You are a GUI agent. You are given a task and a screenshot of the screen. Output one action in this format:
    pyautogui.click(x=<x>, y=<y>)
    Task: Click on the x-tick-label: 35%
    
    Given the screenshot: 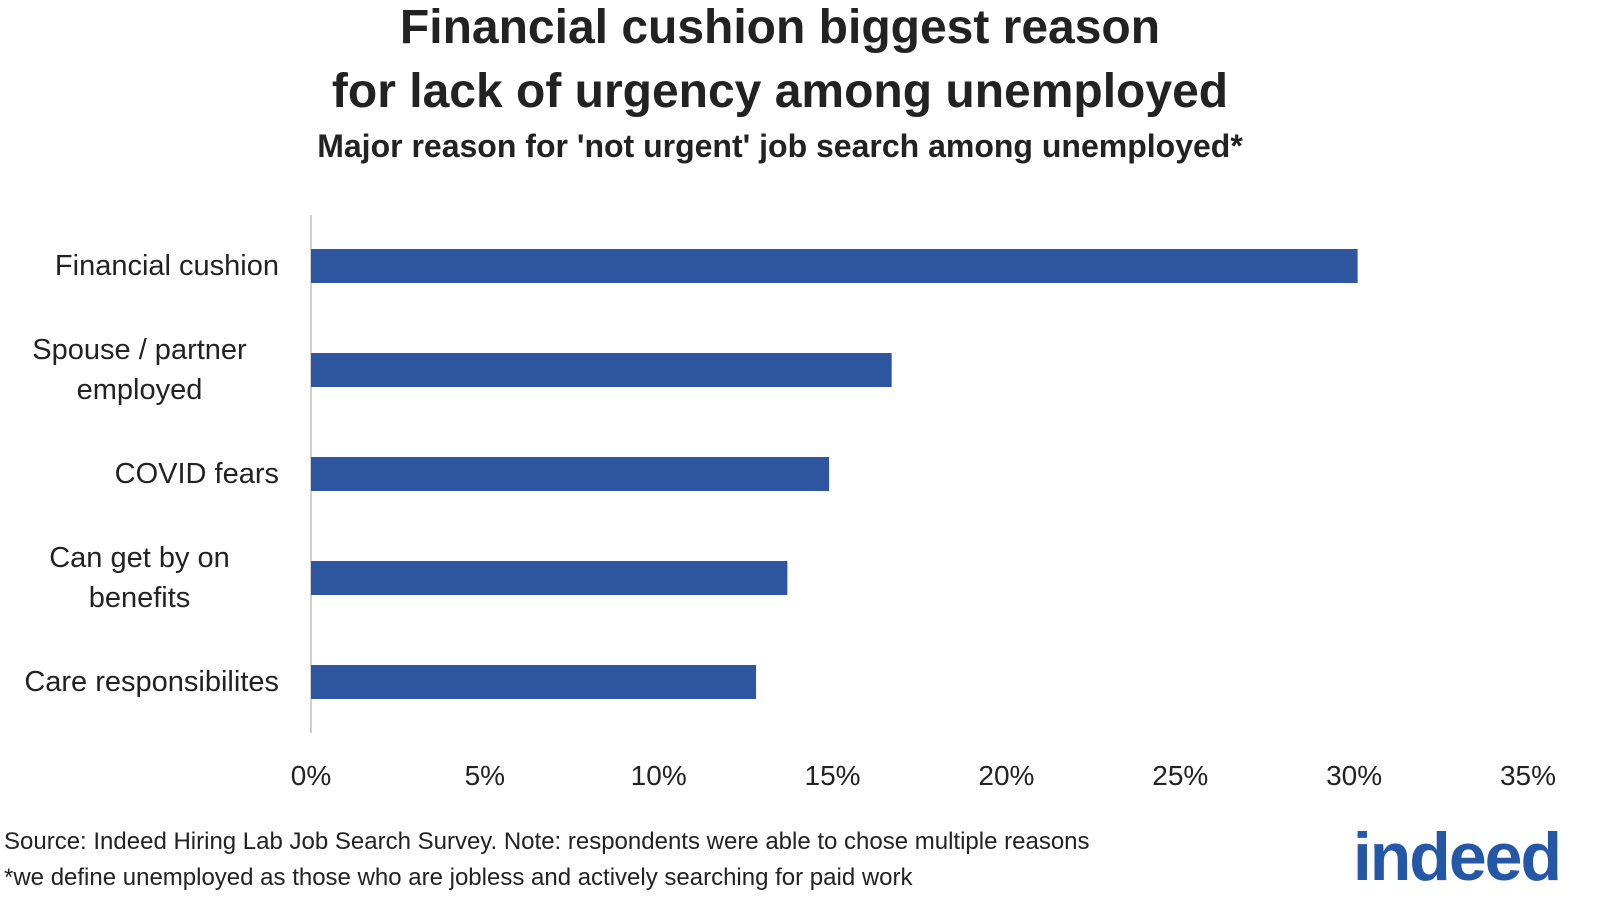 What is the action you would take?
    pyautogui.click(x=1528, y=775)
    